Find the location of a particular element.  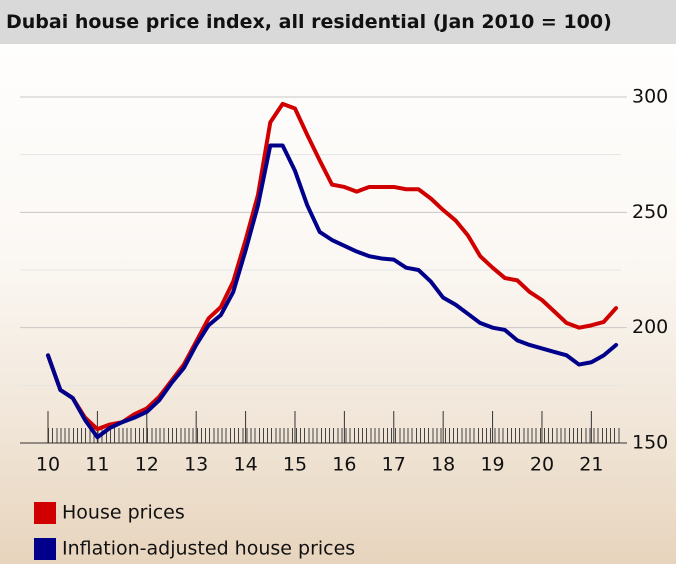

x-tick-label: 13 is located at coordinates (196, 465).